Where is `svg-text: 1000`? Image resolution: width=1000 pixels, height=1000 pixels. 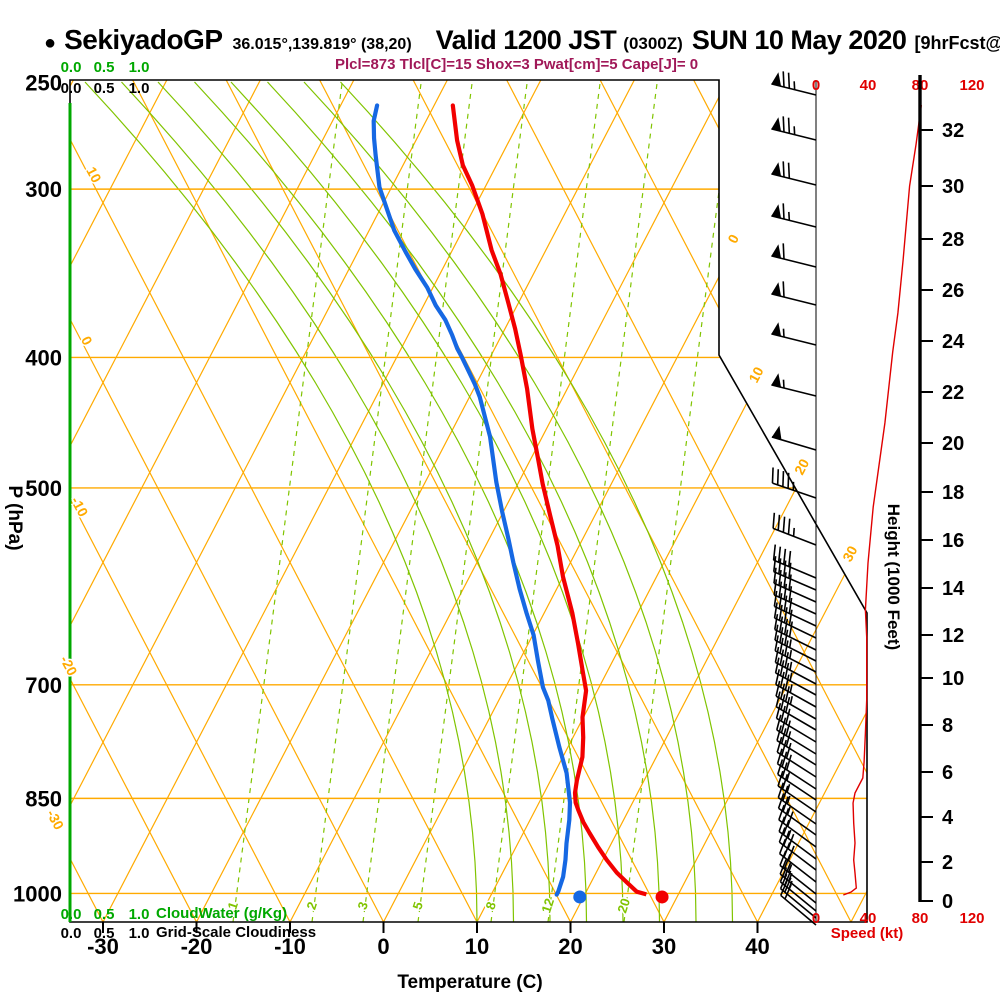 svg-text: 1000 is located at coordinates (37, 893).